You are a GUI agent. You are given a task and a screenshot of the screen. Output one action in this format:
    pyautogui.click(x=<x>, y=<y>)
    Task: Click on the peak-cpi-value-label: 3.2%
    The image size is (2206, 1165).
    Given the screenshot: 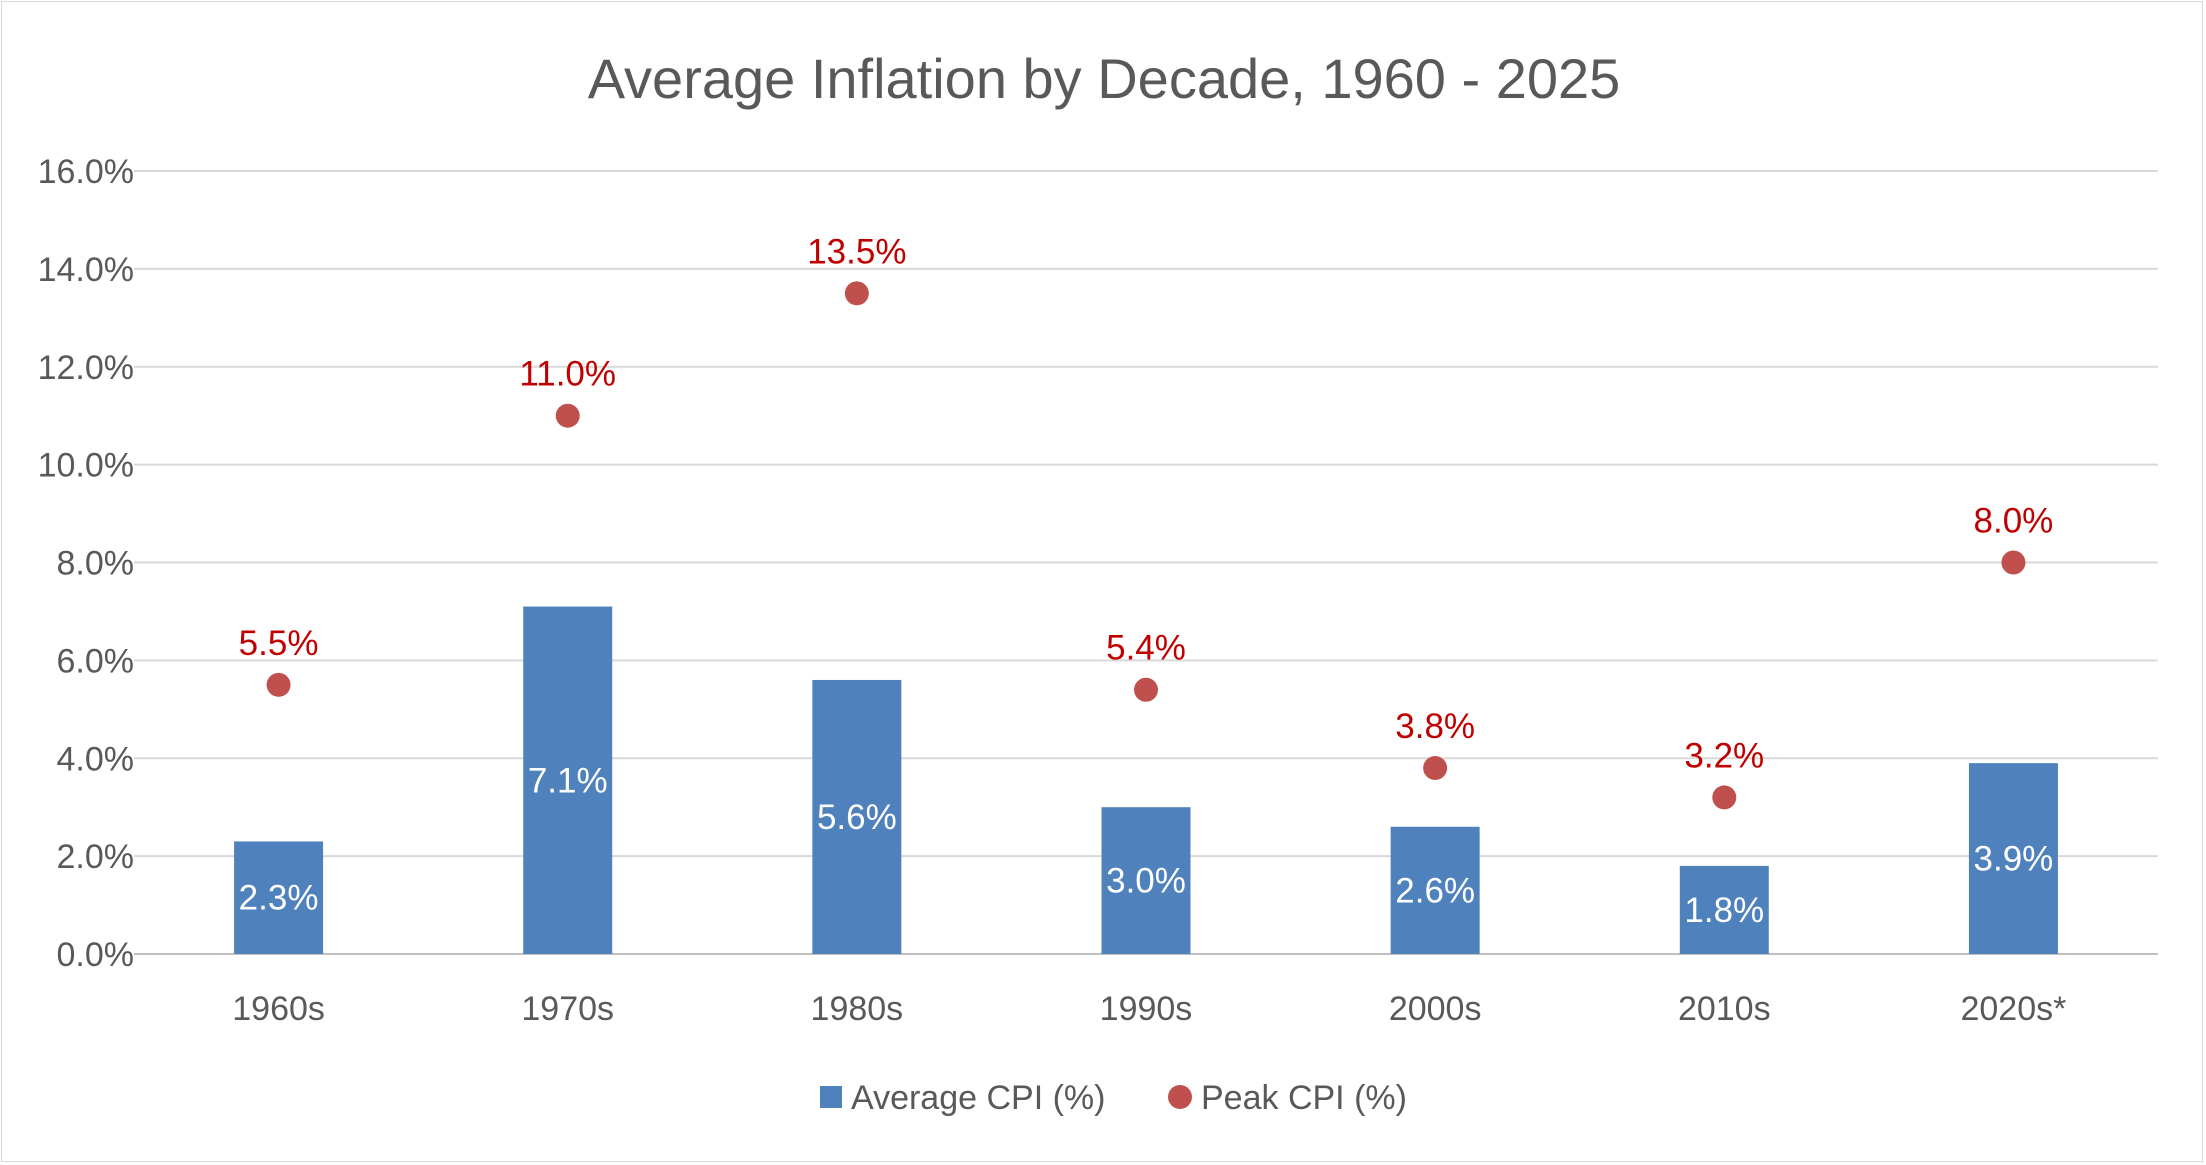 What is the action you would take?
    pyautogui.click(x=1724, y=755)
    